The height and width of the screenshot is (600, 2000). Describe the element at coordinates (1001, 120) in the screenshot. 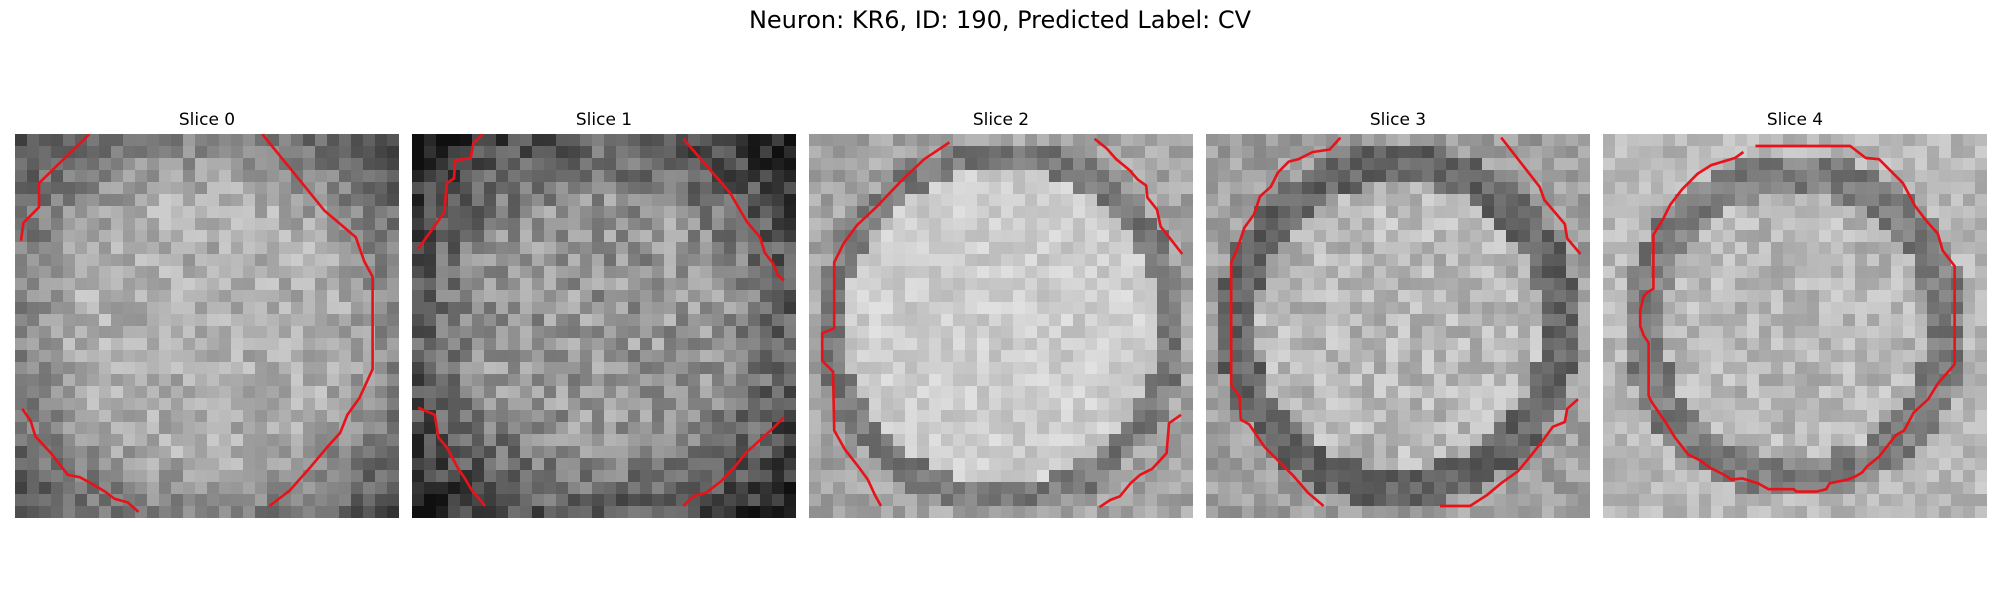

I see `slice-title: Slice 2` at that location.